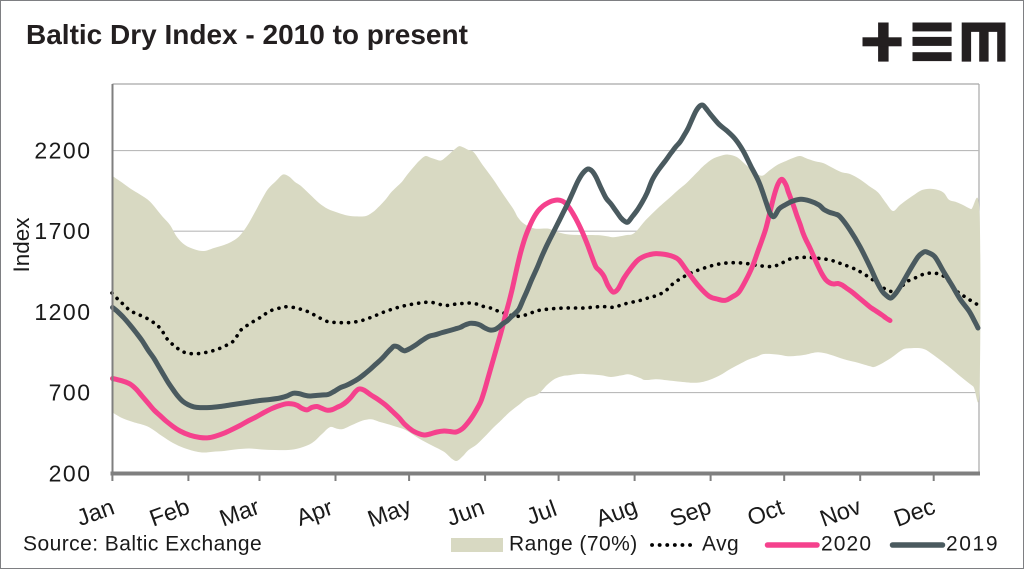  What do you see at coordinates (972, 544) in the screenshot?
I see `svg-text: 2019` at bounding box center [972, 544].